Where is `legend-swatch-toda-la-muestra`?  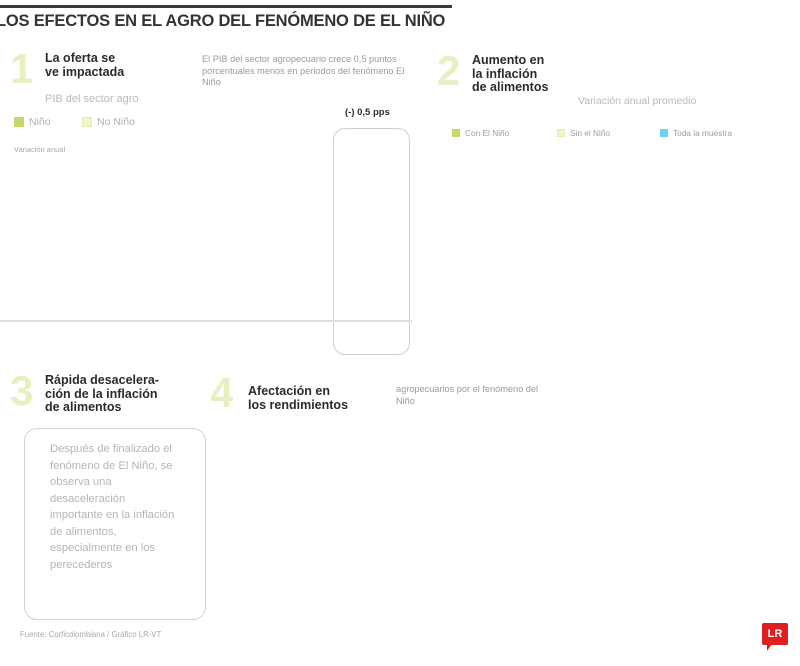
legend-swatch-toda-la-muestra is located at coordinates (664, 133).